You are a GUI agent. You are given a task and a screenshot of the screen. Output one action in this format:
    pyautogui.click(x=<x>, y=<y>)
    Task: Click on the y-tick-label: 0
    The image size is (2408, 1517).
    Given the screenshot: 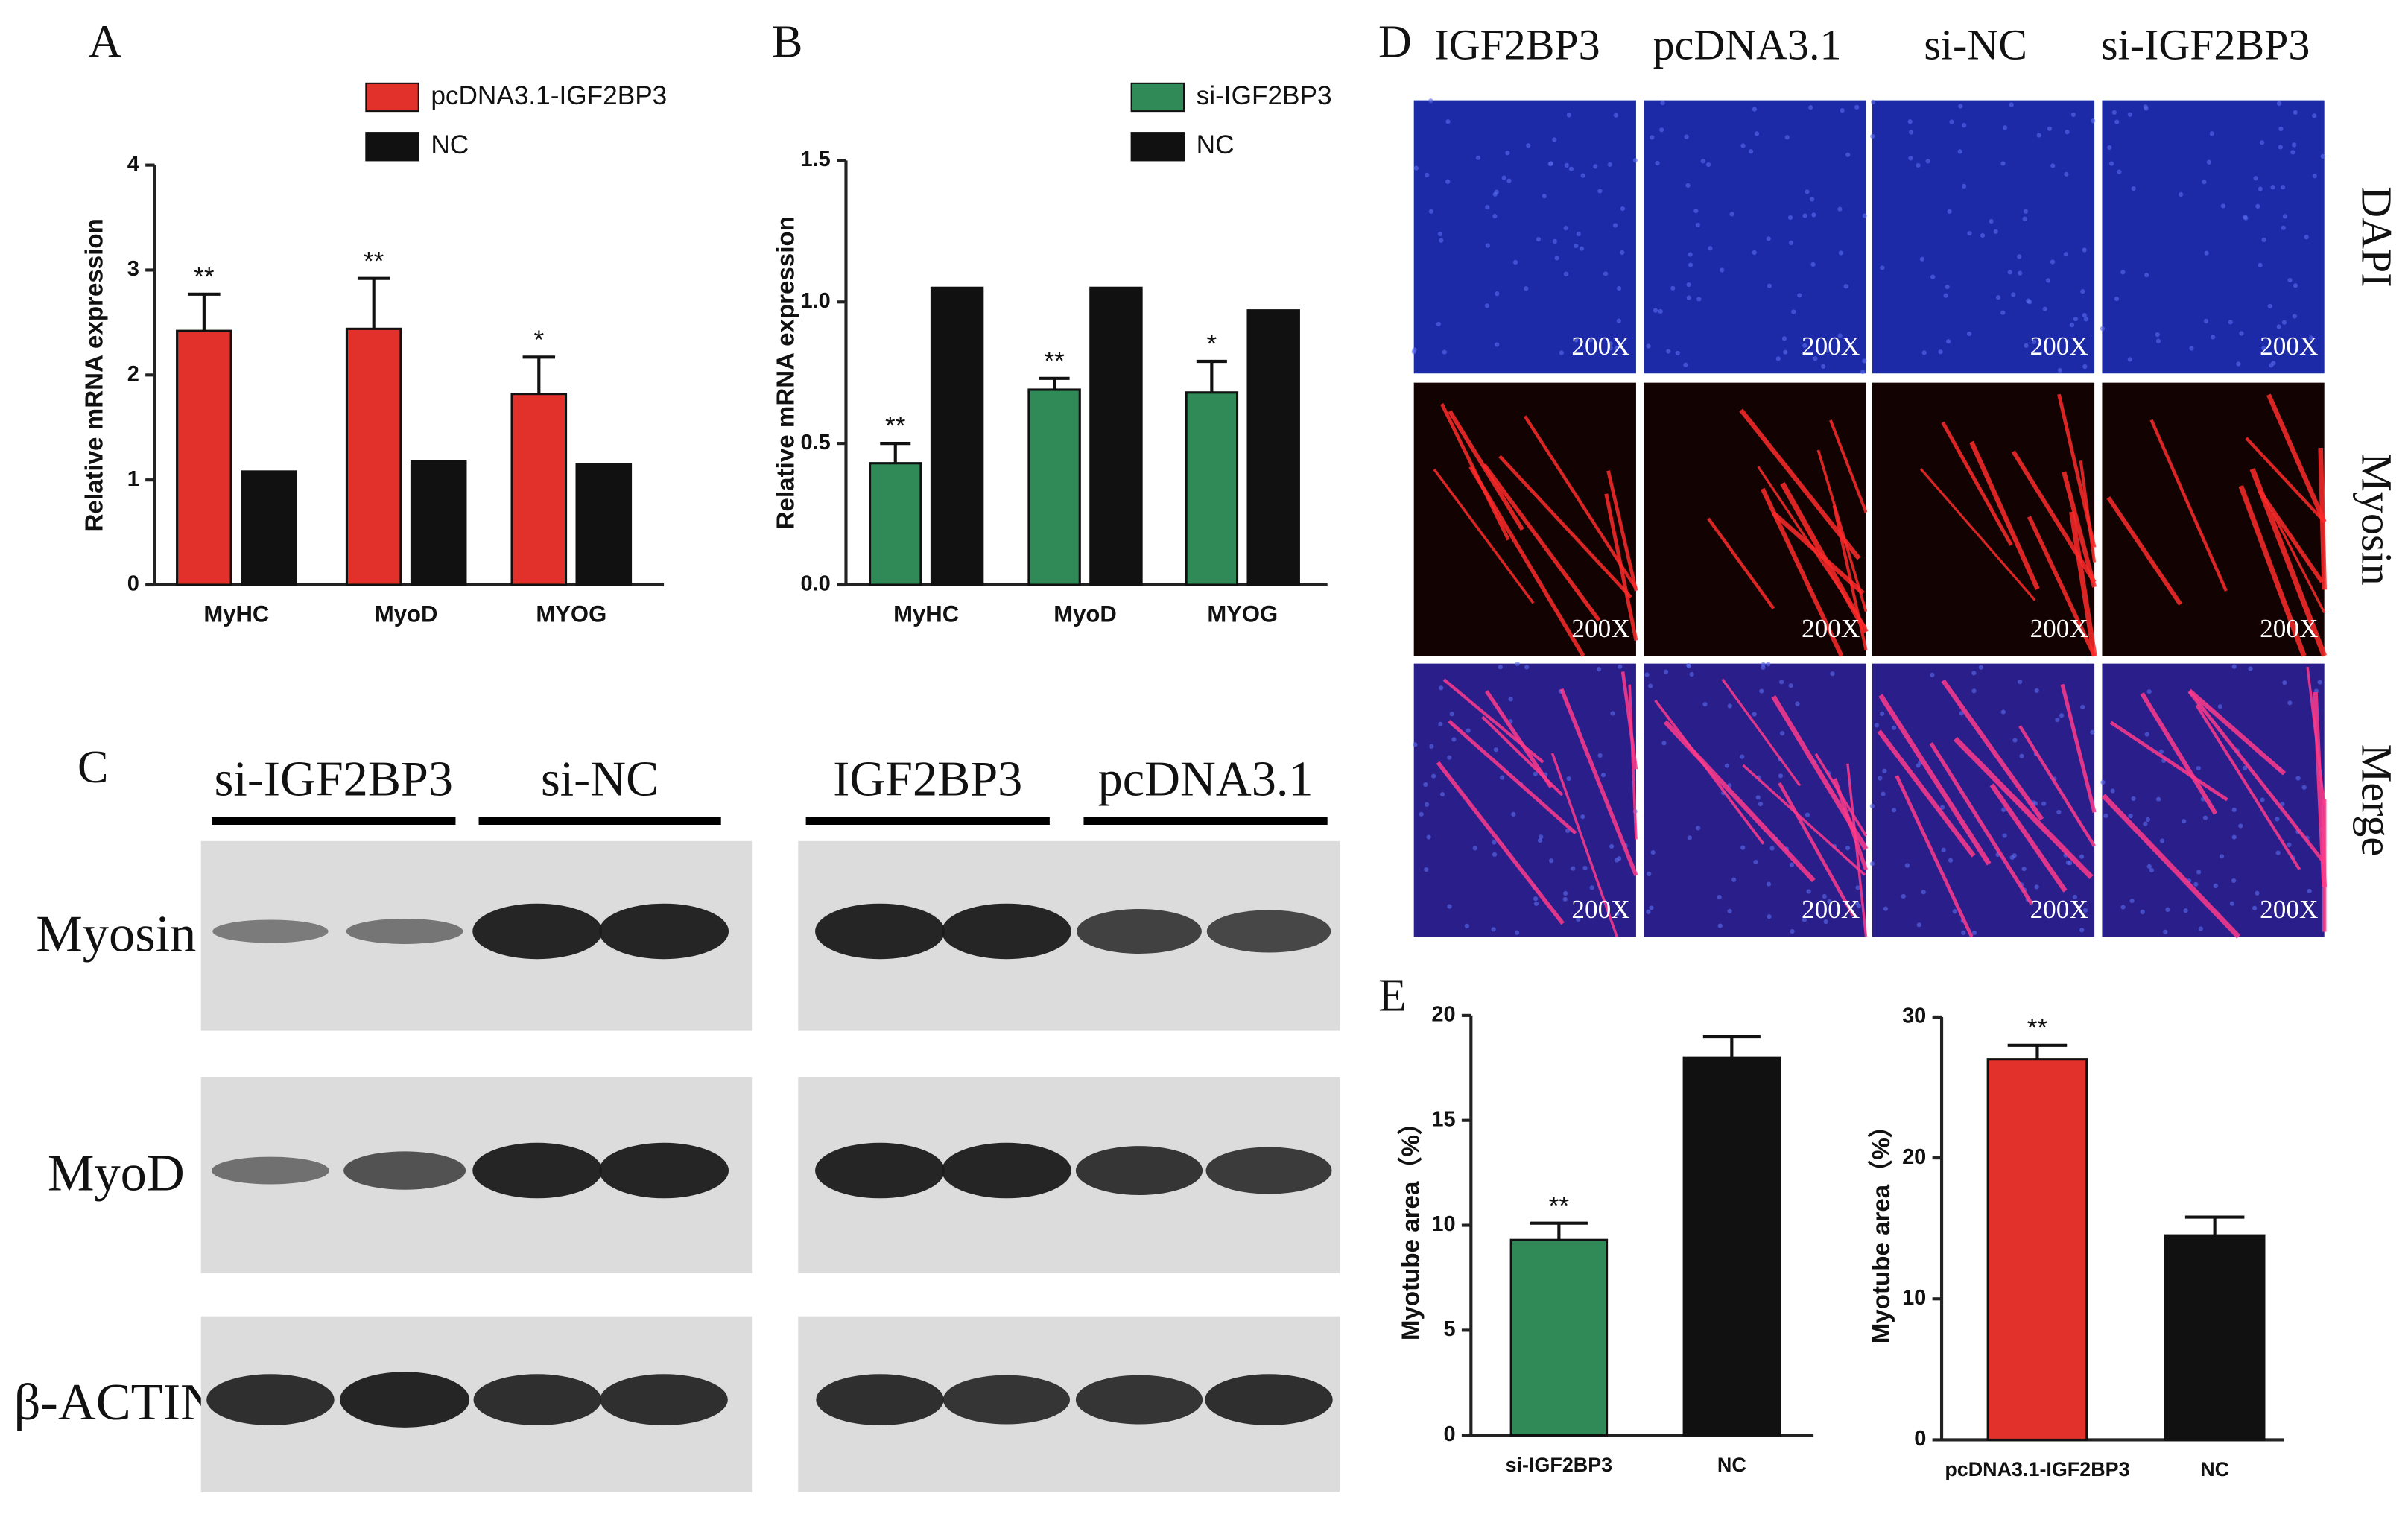 What is the action you would take?
    pyautogui.click(x=1920, y=1439)
    